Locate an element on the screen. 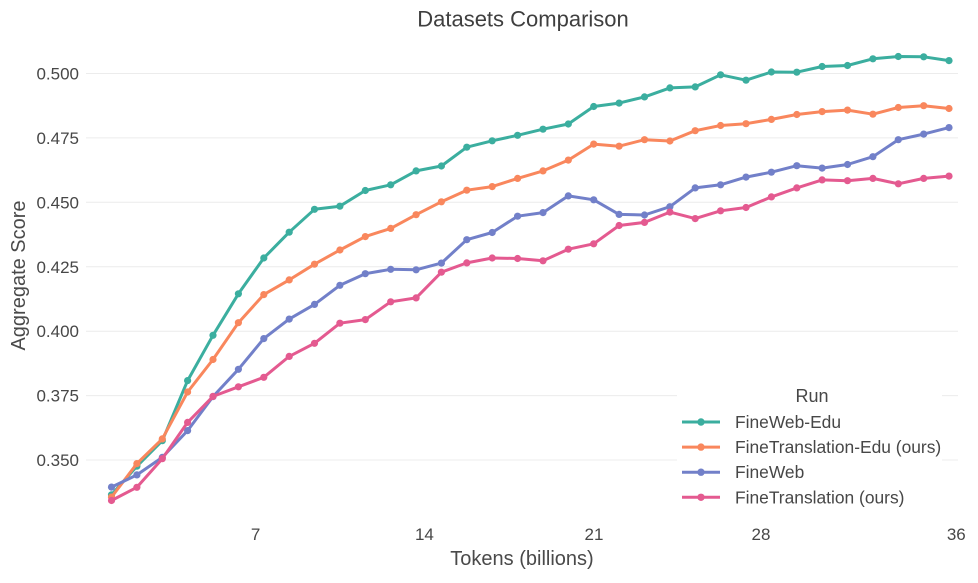  svg-text: 0.375 is located at coordinates (57, 396).